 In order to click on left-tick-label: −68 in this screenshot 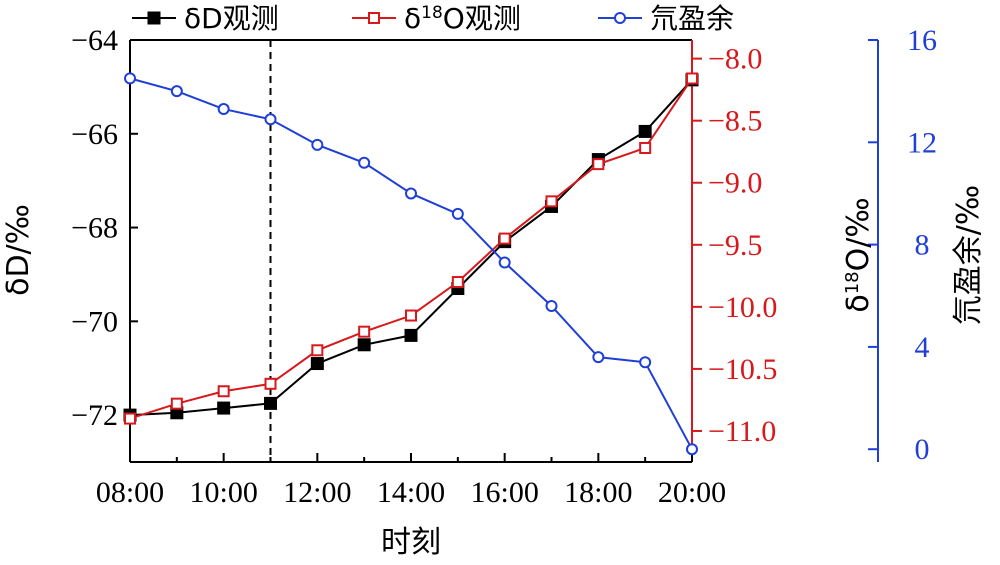, I will do `click(94, 228)`.